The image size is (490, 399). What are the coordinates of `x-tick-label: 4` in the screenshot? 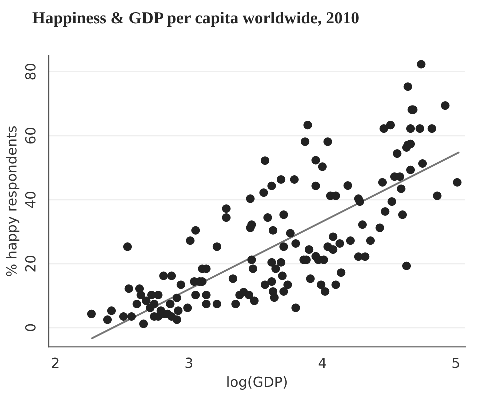 It's located at (322, 363).